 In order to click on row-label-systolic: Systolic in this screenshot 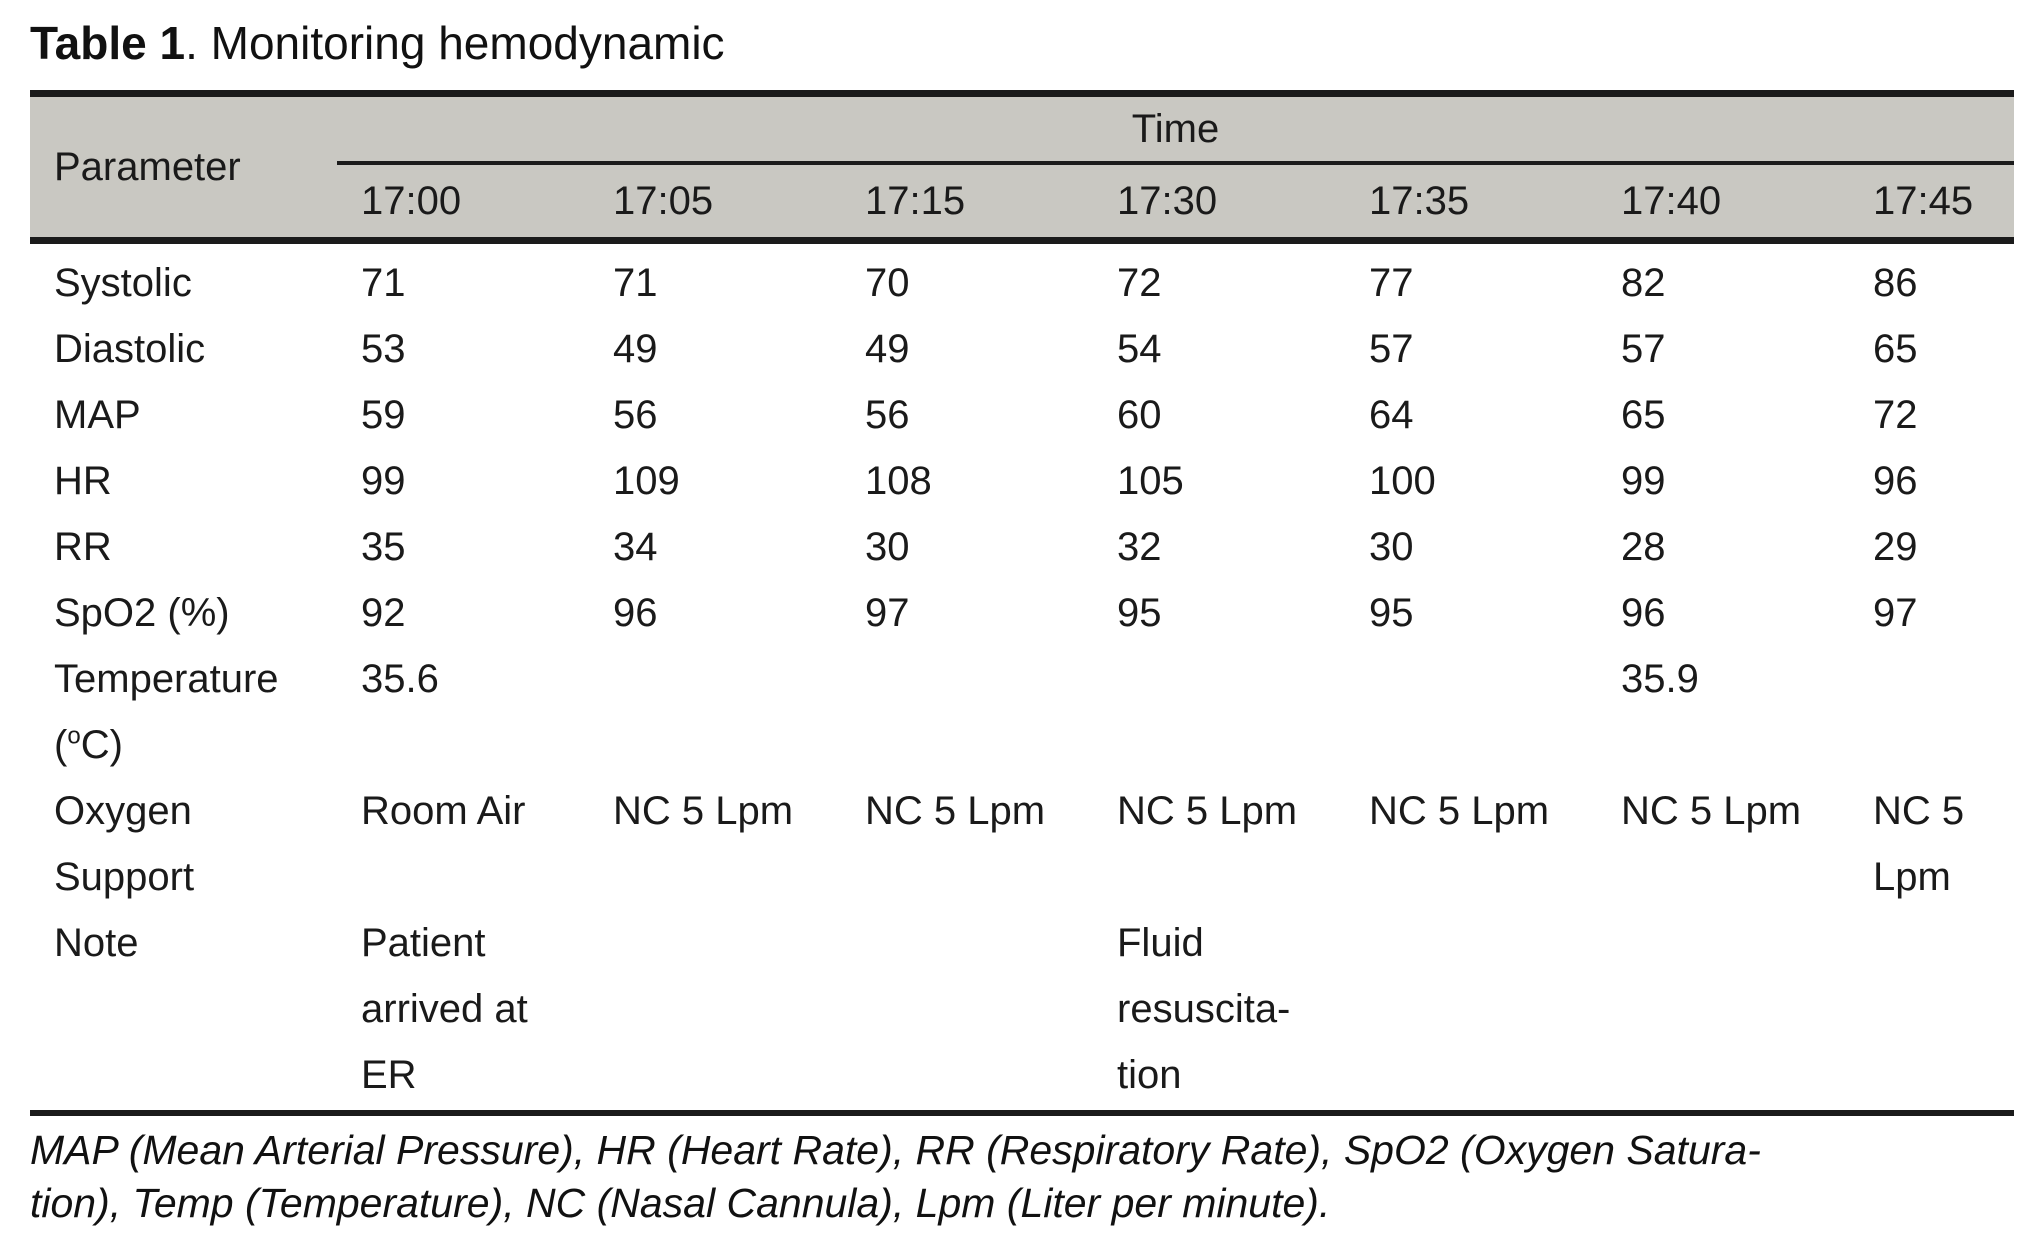, I will do `click(123, 283)`.